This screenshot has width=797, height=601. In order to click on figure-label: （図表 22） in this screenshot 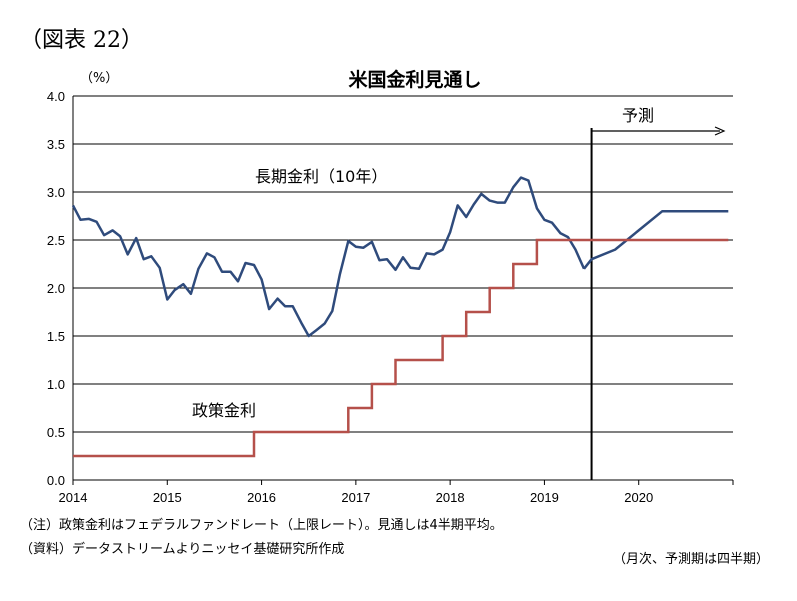, I will do `click(81, 40)`.